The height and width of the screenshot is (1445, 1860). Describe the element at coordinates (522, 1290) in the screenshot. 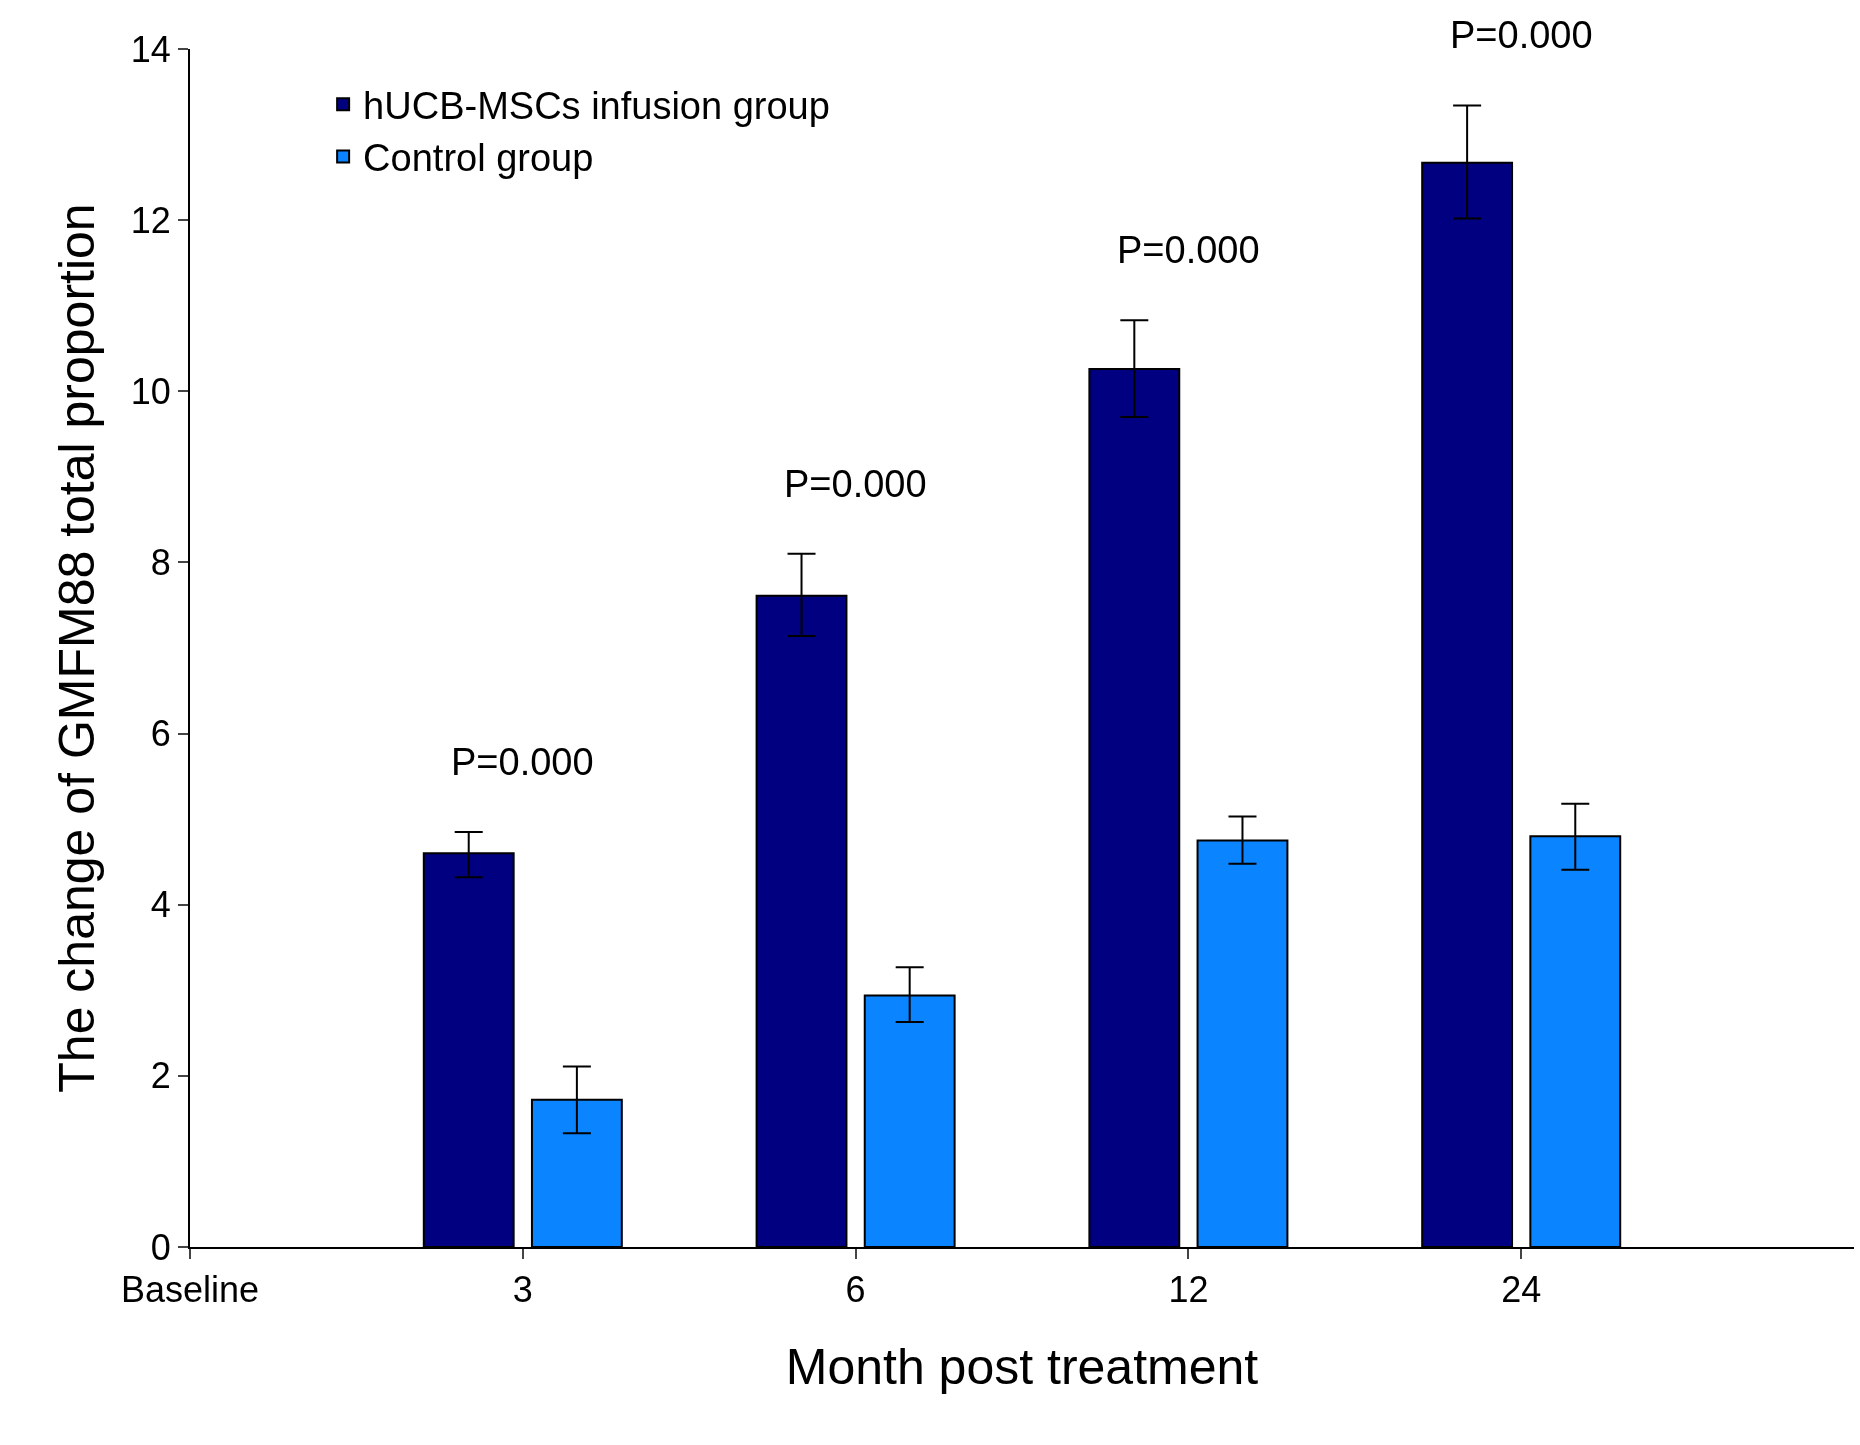

I see `x-tick-label: 3` at that location.